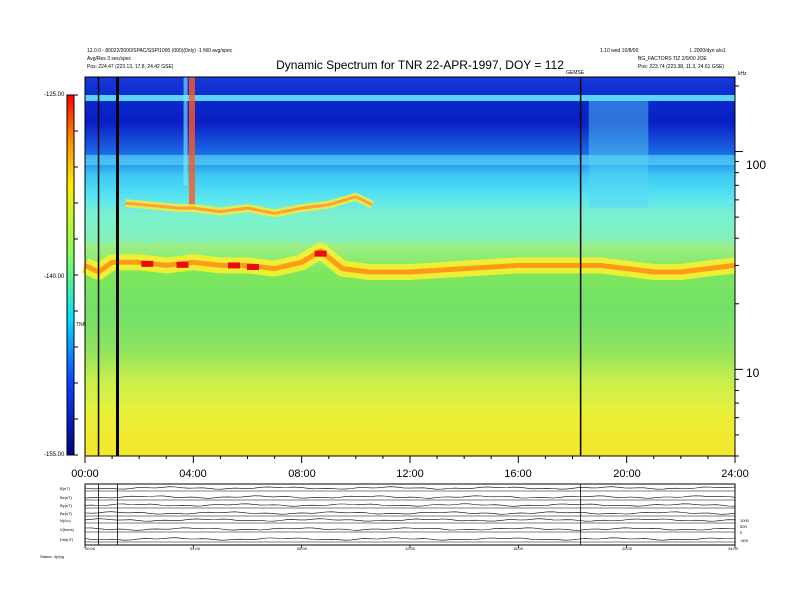 This screenshot has width=792, height=612. What do you see at coordinates (302, 474) in the screenshot?
I see `time-tick-08: 08:00` at bounding box center [302, 474].